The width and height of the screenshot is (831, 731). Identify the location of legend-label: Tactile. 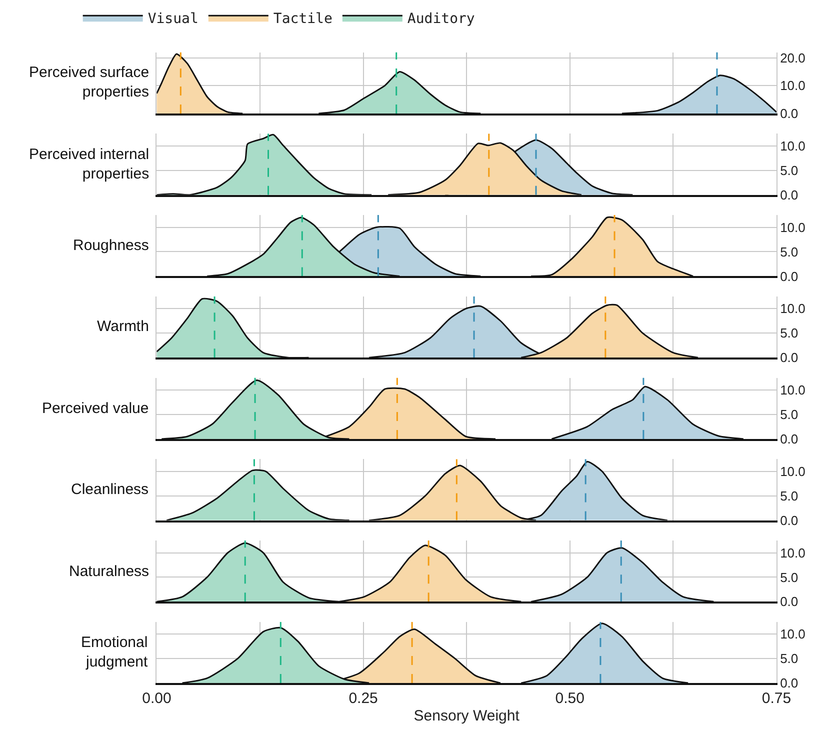
(302, 19).